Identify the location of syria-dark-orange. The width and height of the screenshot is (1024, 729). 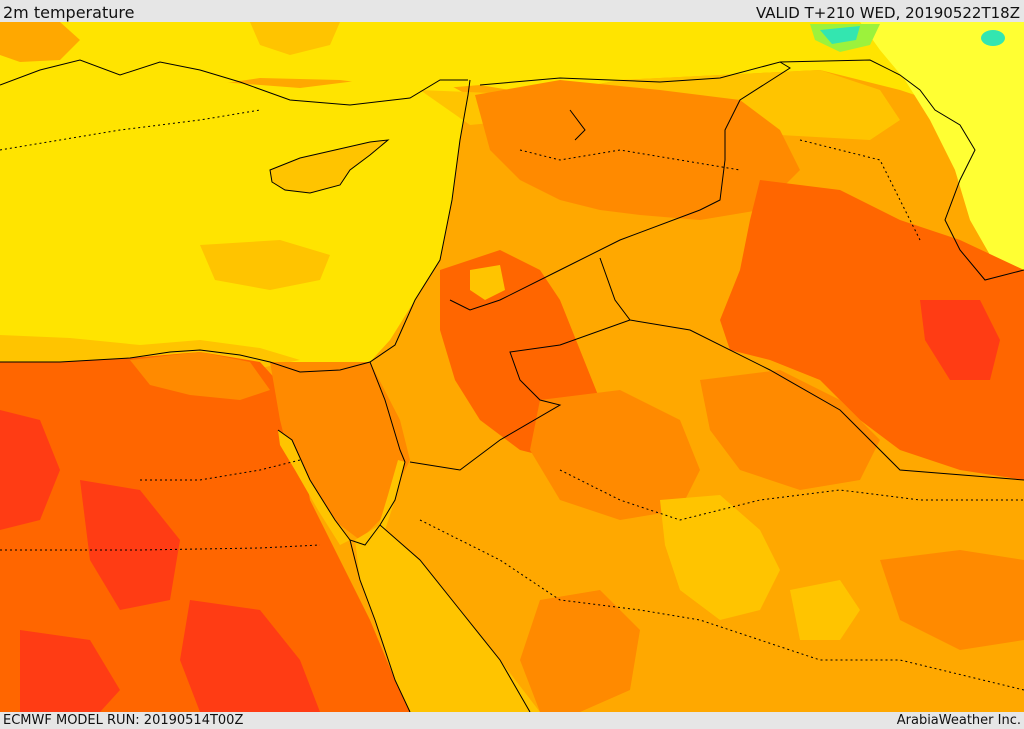
(637, 150).